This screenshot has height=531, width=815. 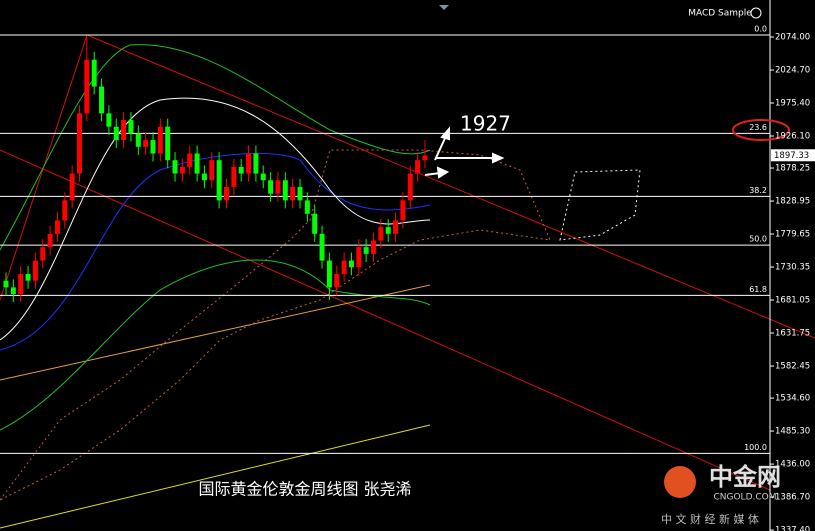 I want to click on fib-label: 50.0, so click(x=758, y=239).